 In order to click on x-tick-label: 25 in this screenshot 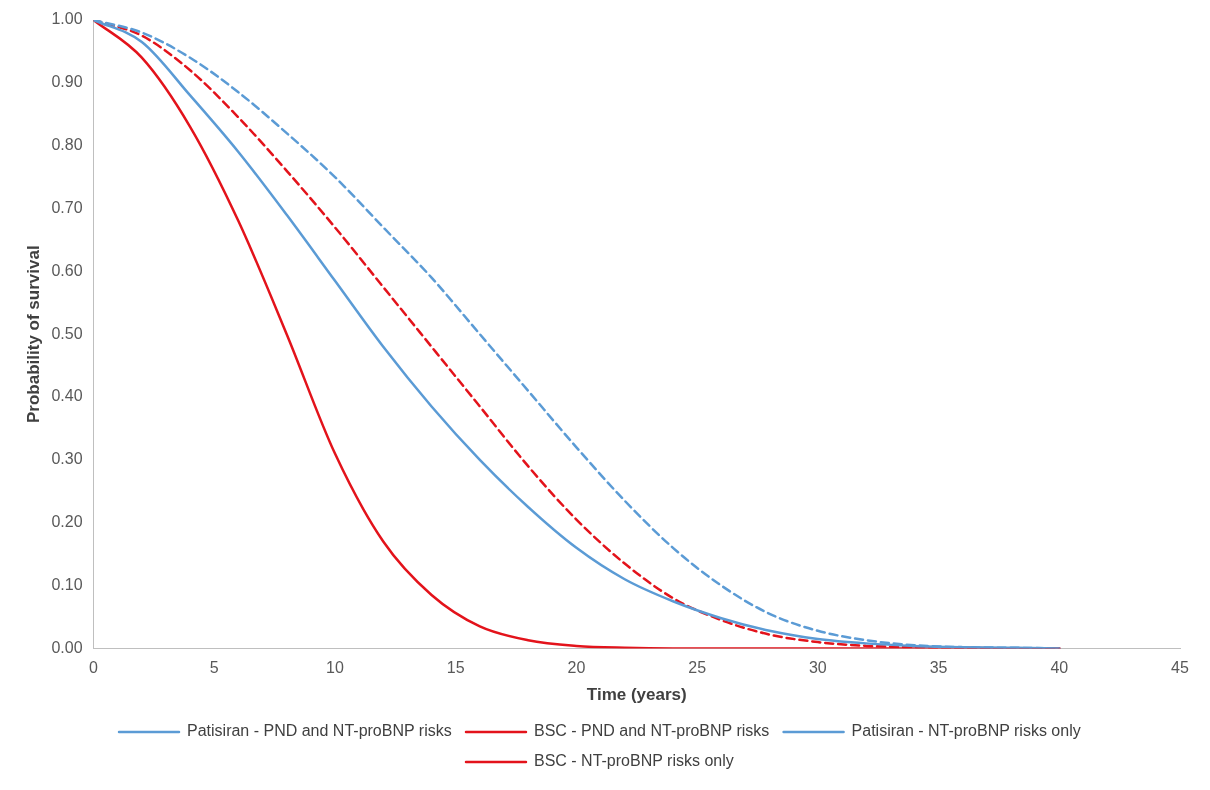, I will do `click(697, 668)`.